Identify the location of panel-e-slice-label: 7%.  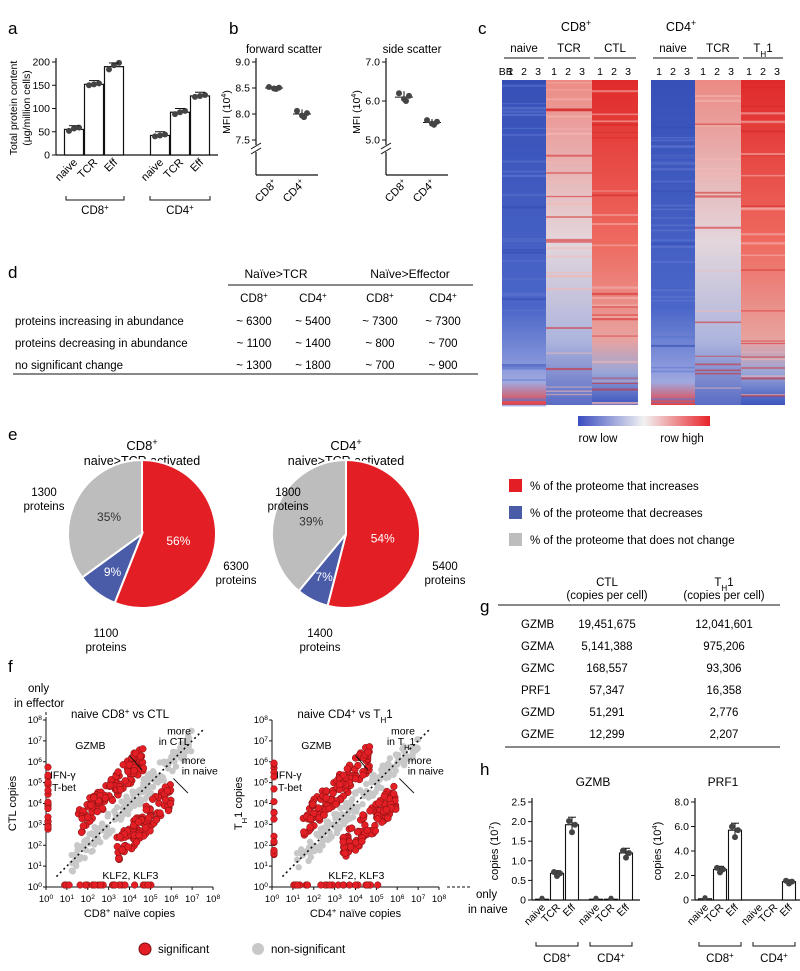
(324, 577).